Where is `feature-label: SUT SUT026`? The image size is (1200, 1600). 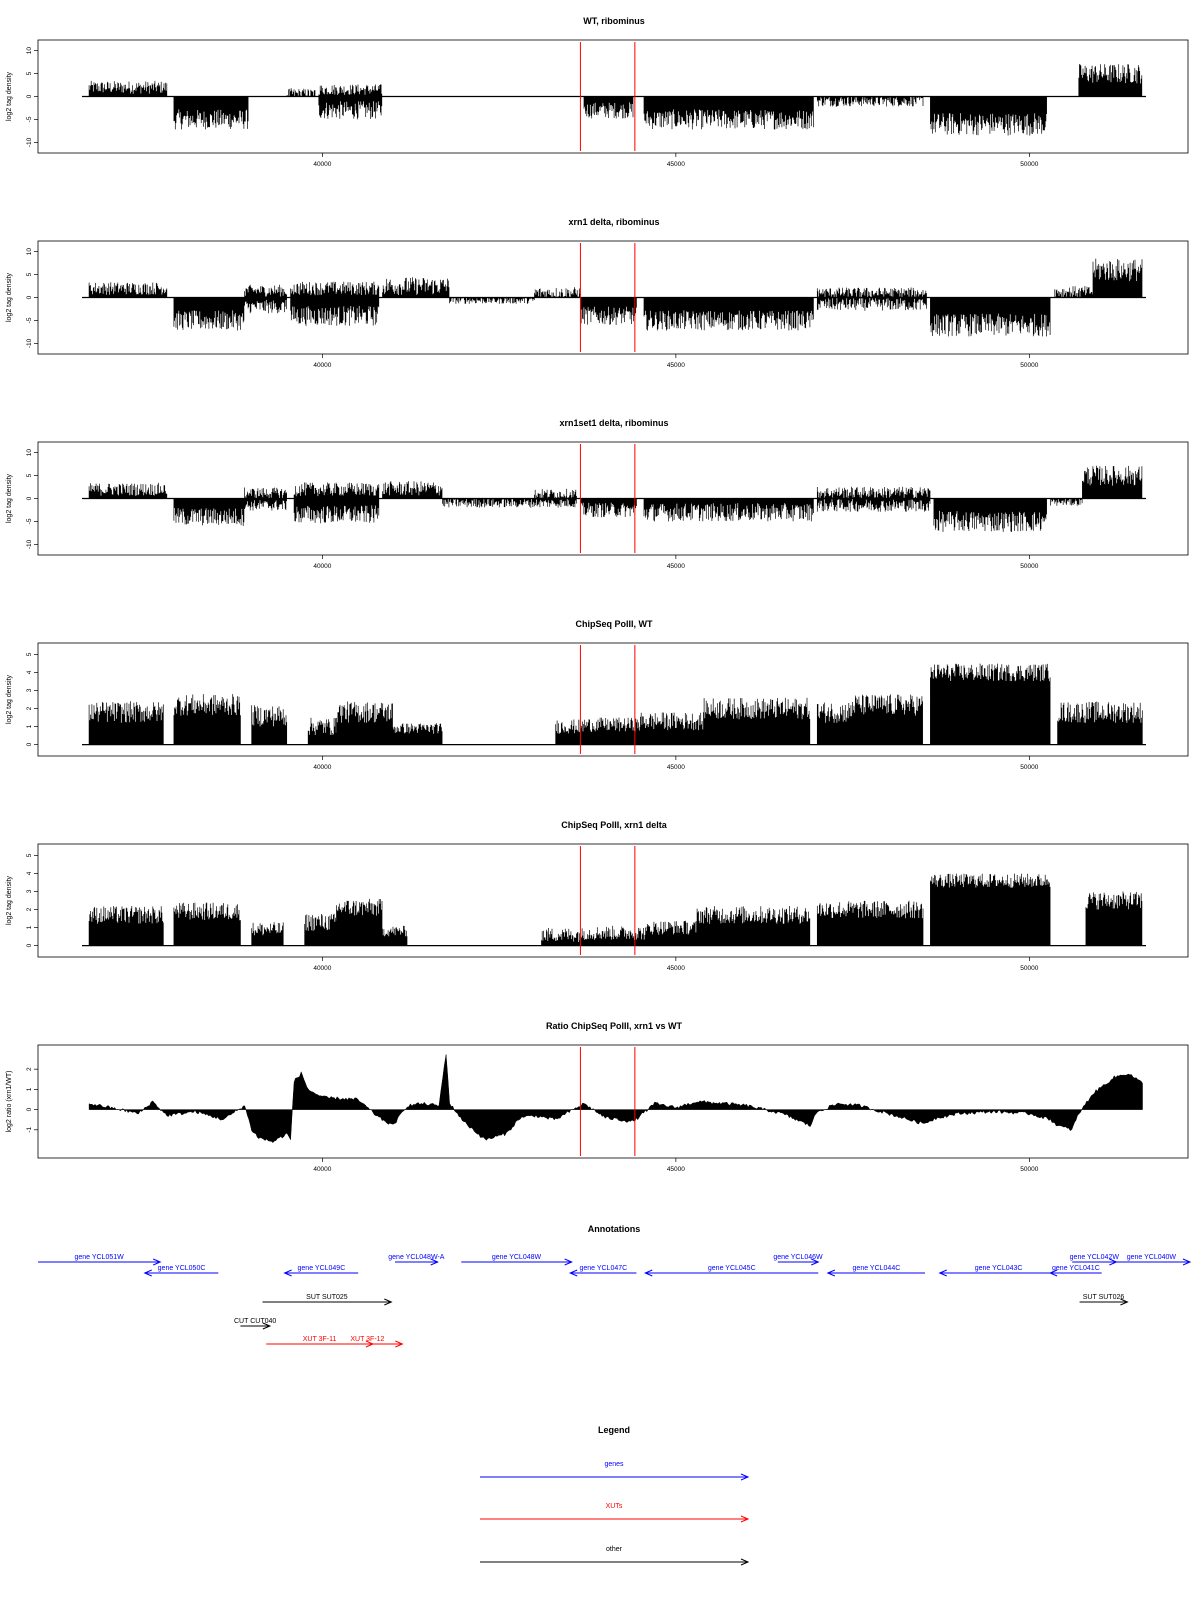
feature-label: SUT SUT026 is located at coordinates (1104, 1297).